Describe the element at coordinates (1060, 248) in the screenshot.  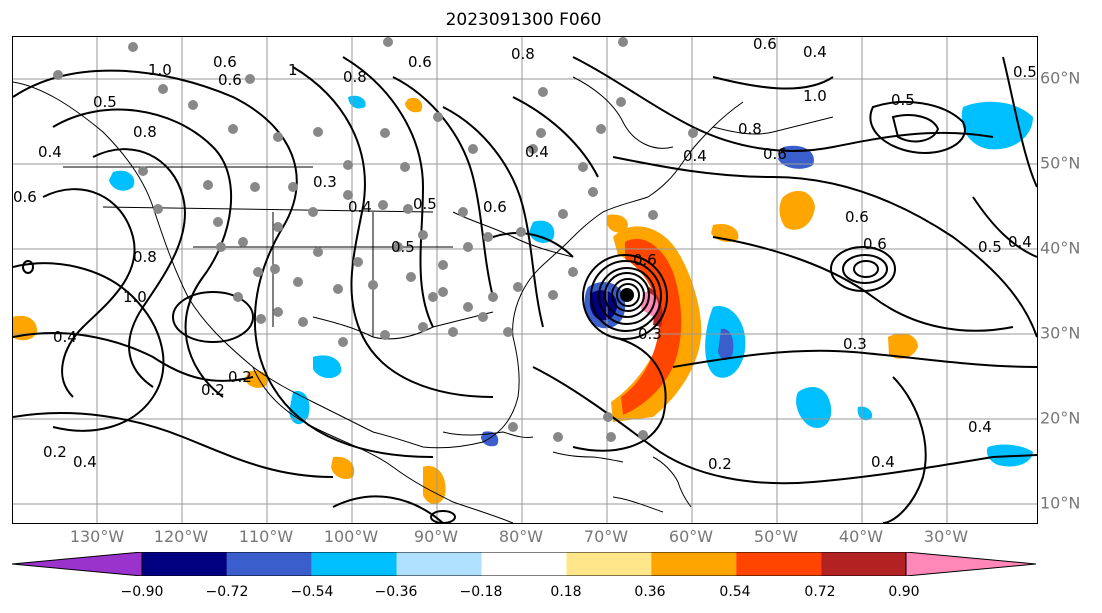
I see `lat-label: 40°N` at that location.